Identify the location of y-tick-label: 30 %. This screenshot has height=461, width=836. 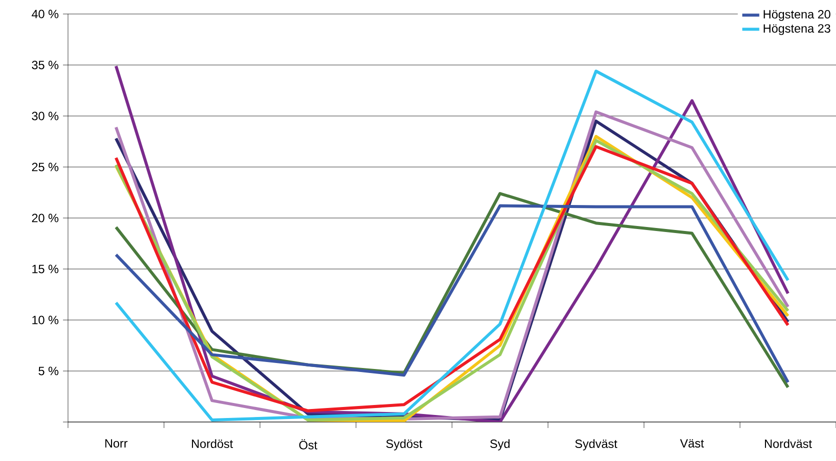
(45, 116).